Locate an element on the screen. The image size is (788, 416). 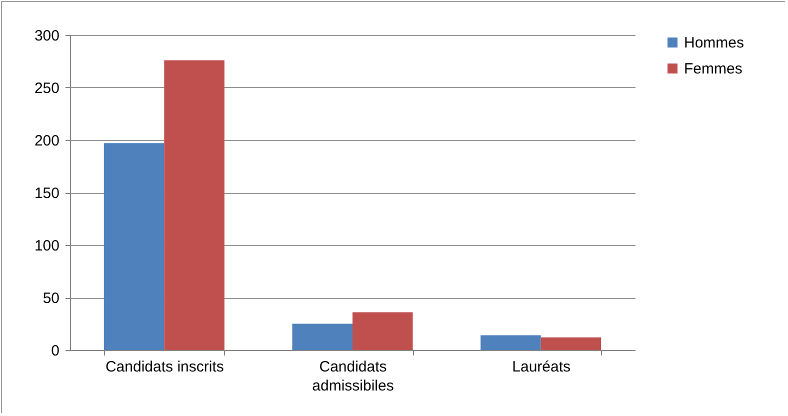
x-tick-label: Candidats inscrits is located at coordinates (164, 367).